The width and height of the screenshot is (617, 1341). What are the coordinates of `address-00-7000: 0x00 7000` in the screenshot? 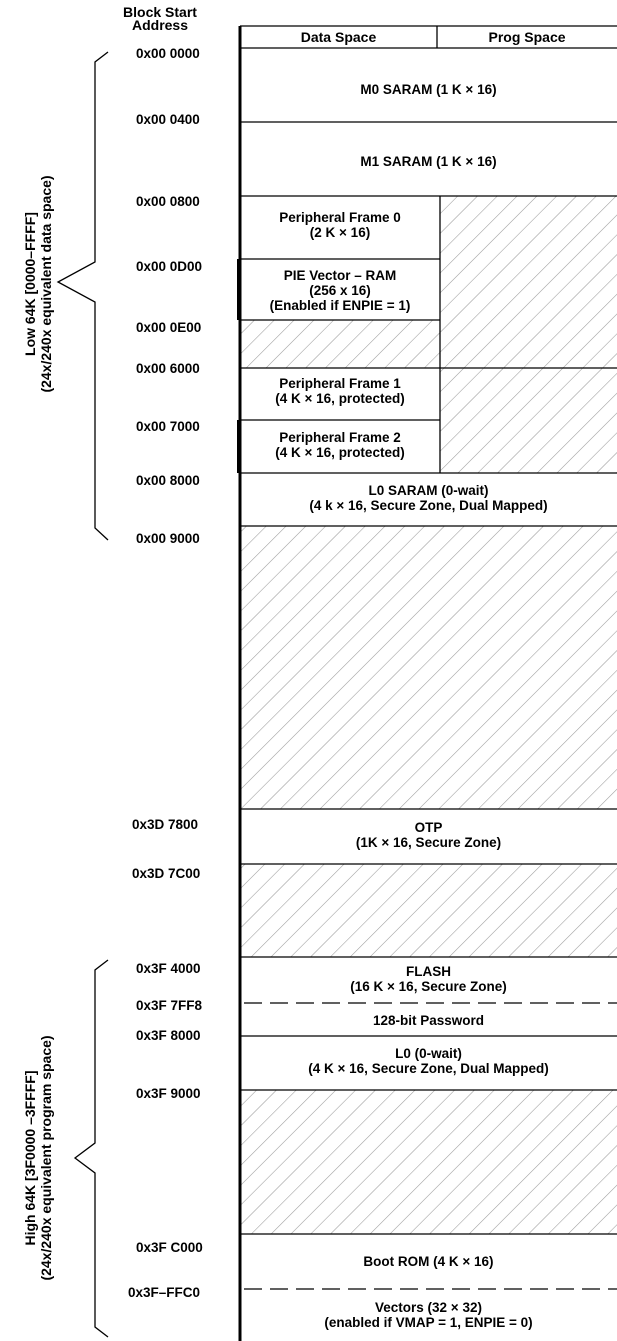 It's located at (168, 426).